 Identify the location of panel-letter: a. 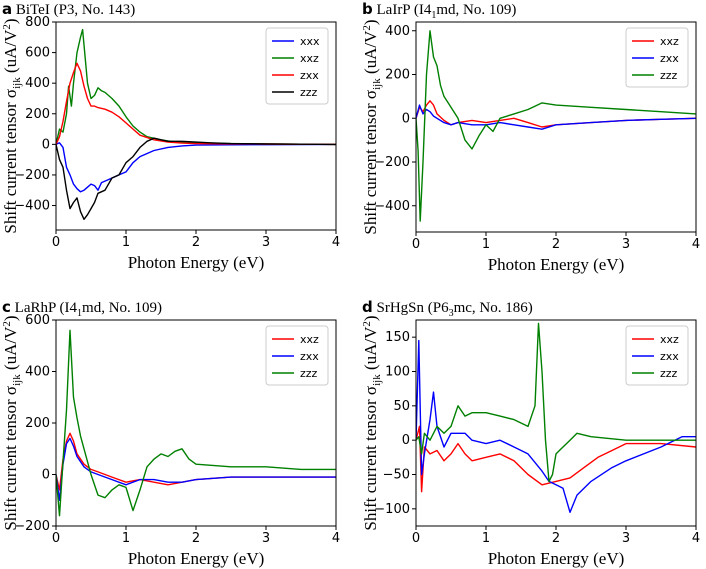
(7, 9).